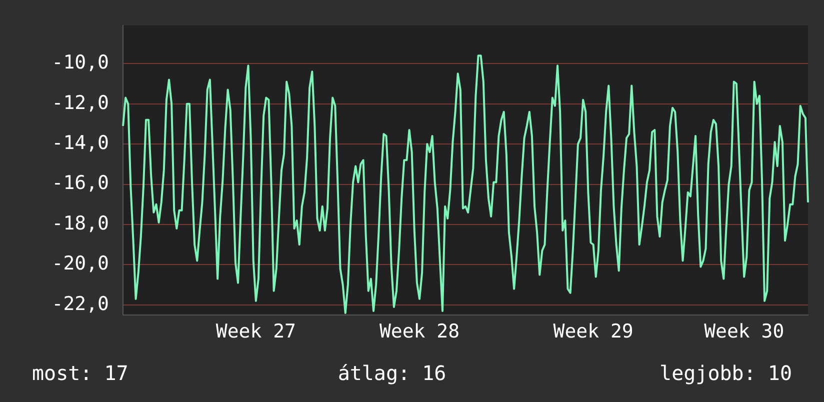 The image size is (824, 402). Describe the element at coordinates (80, 103) in the screenshot. I see `y-tick-label: -12,0` at that location.